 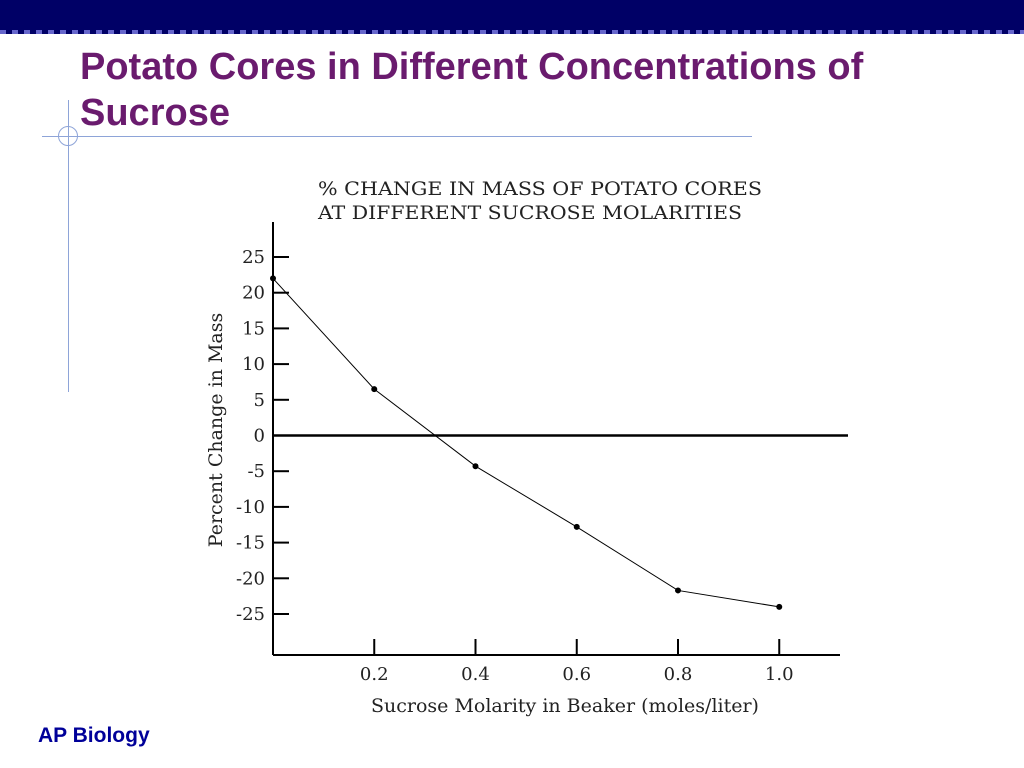 I want to click on y-tick-label: -25, so click(x=250, y=614).